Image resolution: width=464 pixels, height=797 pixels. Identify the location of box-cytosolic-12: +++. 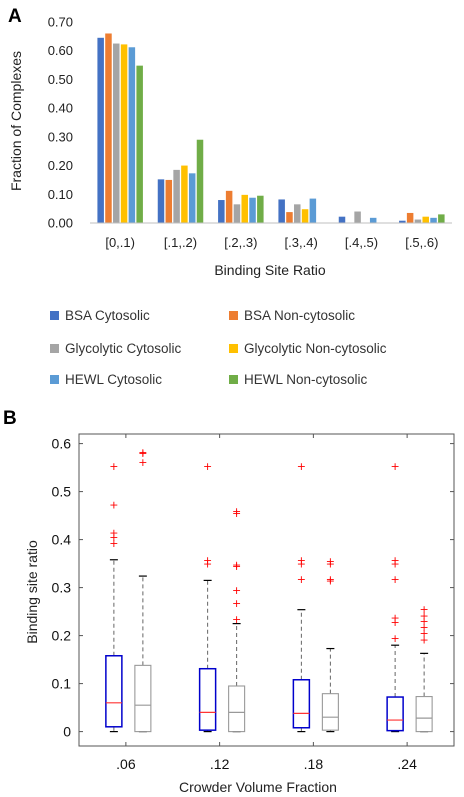
(207, 596).